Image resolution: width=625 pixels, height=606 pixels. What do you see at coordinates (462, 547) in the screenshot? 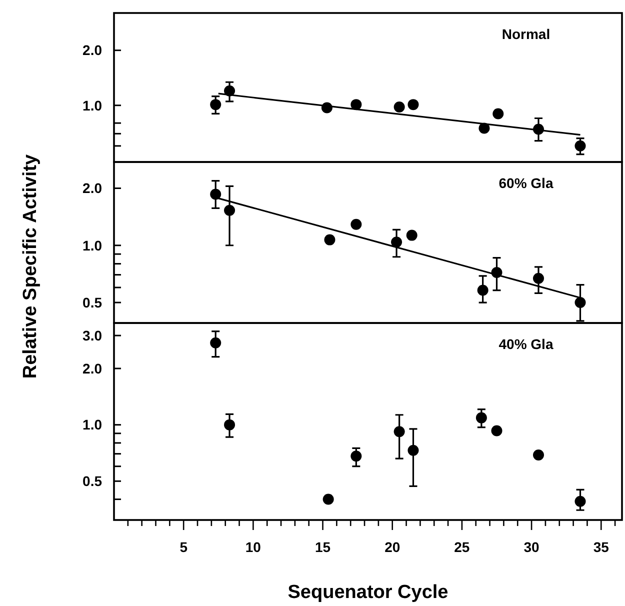
I see `x-tick-label: 25` at bounding box center [462, 547].